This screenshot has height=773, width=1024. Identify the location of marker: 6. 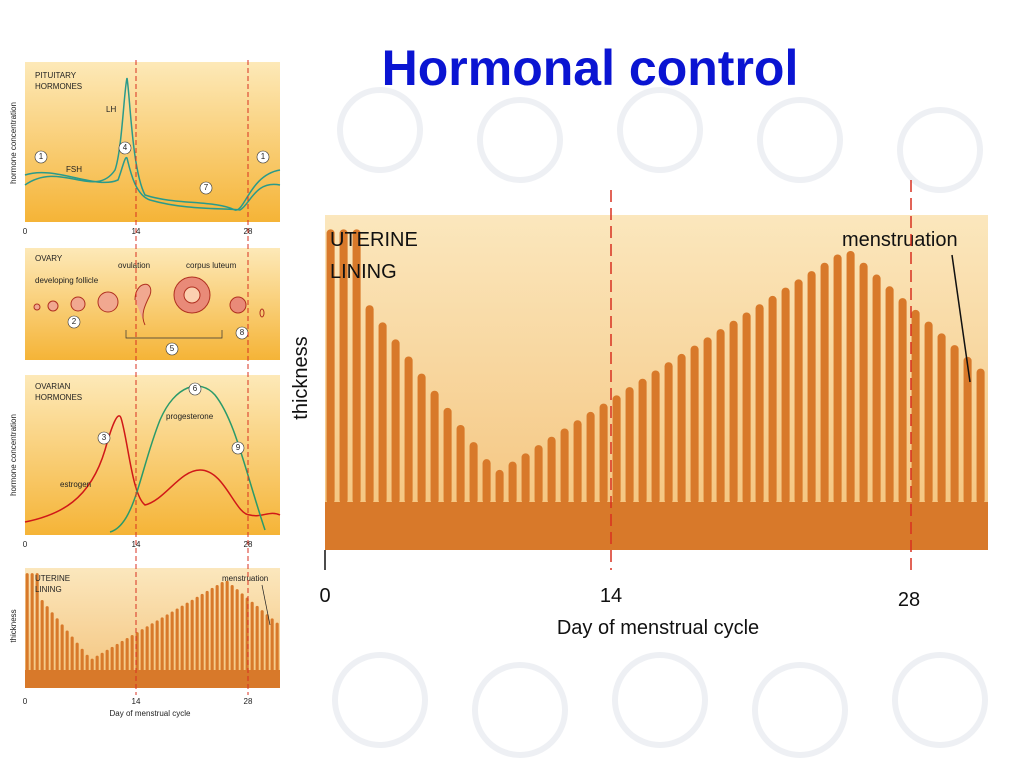
(195, 389).